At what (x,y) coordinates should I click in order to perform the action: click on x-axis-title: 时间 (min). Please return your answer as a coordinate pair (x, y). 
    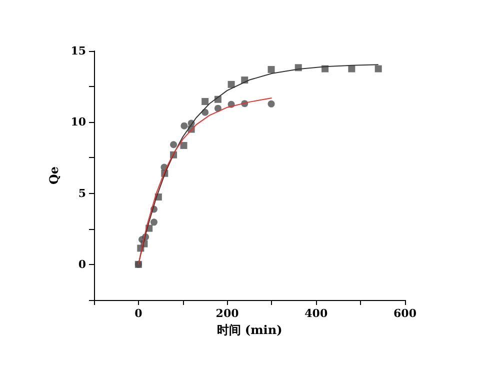
    Looking at the image, I should click on (249, 329).